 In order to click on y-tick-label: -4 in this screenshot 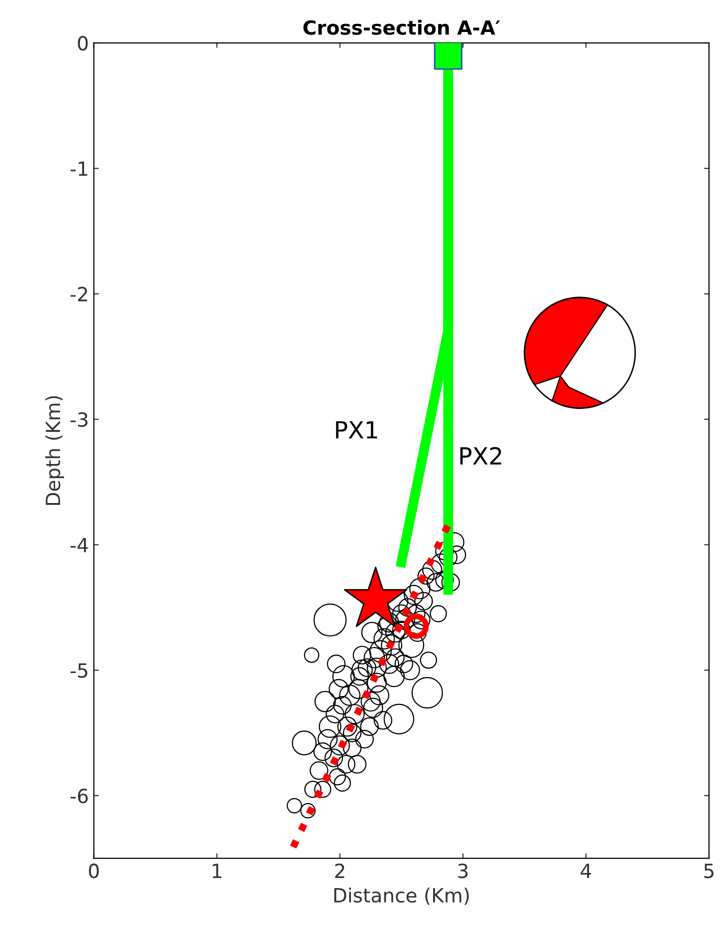, I will do `click(79, 545)`.